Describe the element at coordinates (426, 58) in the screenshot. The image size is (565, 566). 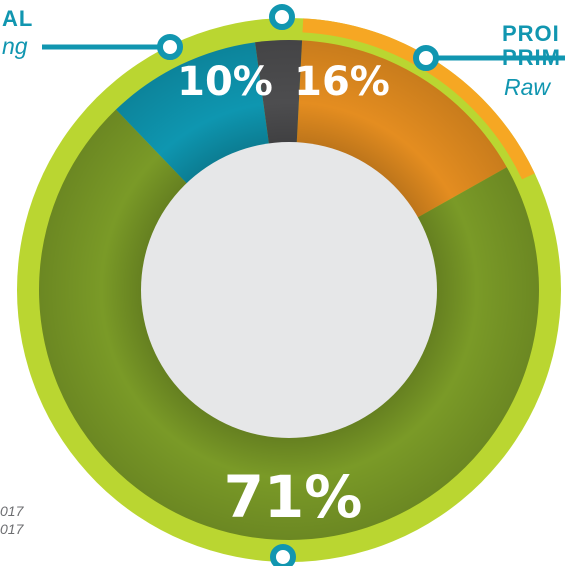
I see `marker-dot-right` at that location.